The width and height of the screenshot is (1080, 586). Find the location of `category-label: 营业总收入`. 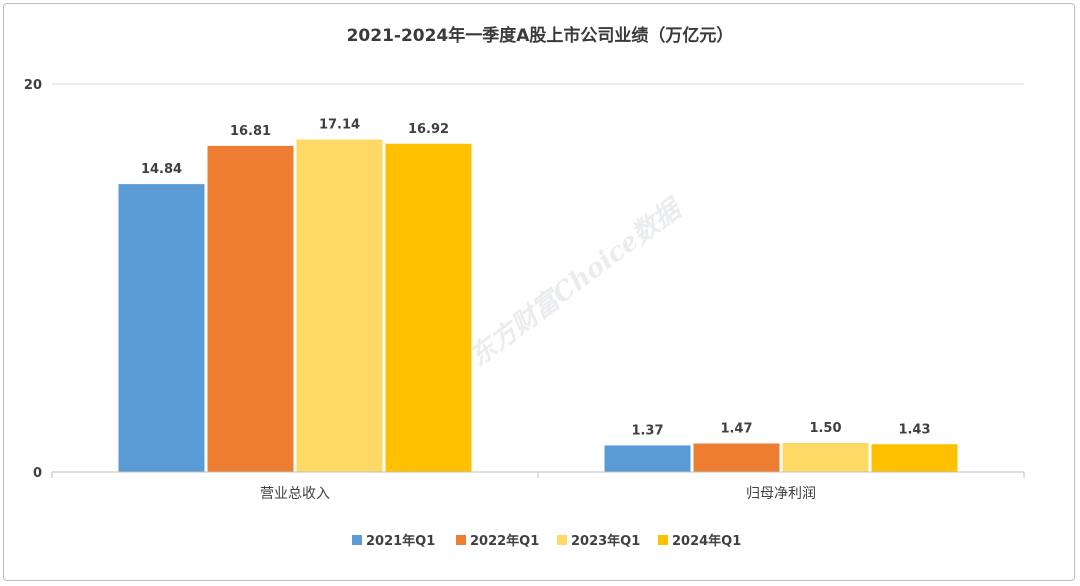

category-label: 营业总收入 is located at coordinates (295, 494).